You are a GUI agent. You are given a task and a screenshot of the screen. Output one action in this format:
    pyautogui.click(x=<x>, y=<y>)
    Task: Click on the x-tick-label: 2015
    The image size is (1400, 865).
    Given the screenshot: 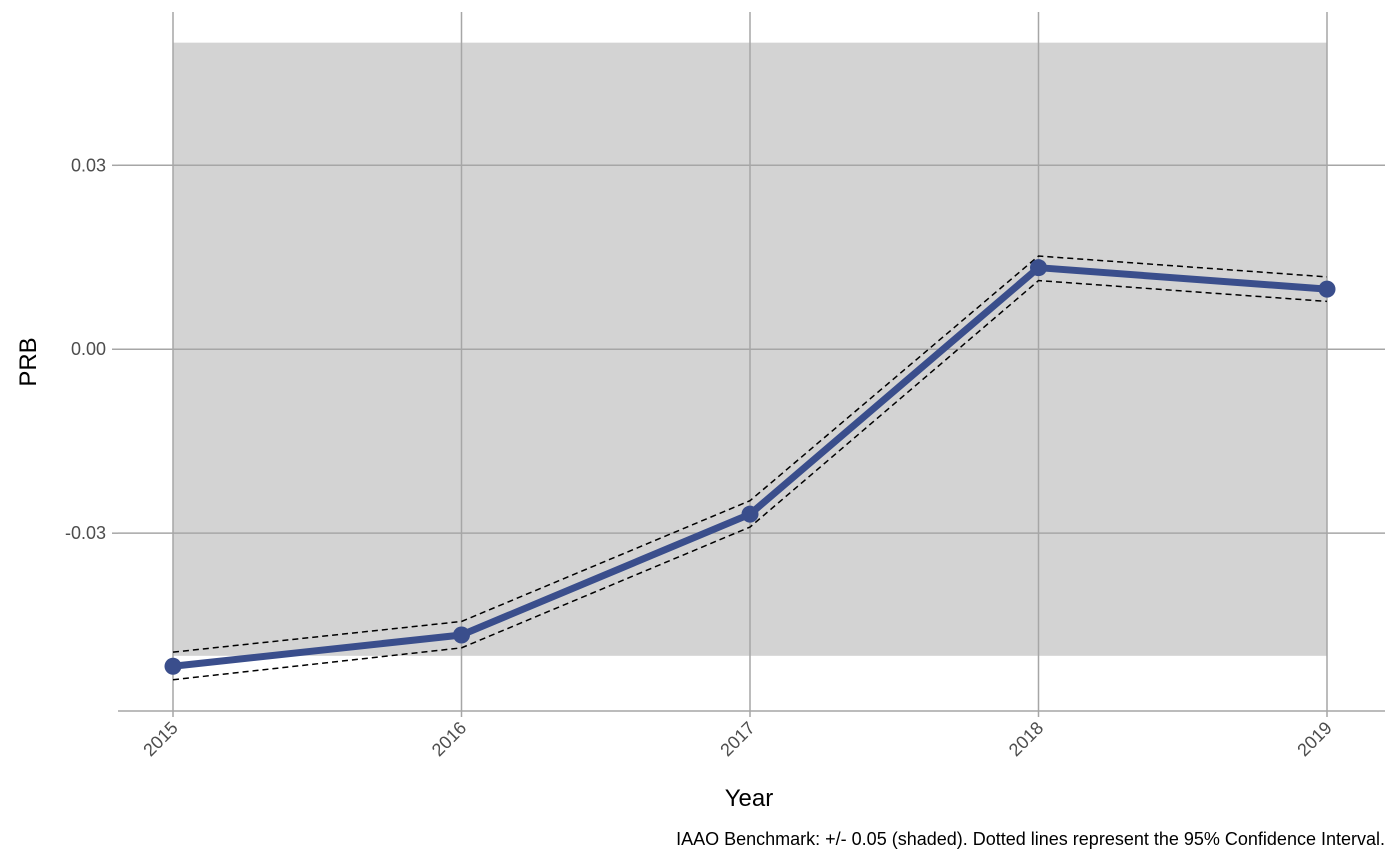 What is the action you would take?
    pyautogui.click(x=160, y=739)
    